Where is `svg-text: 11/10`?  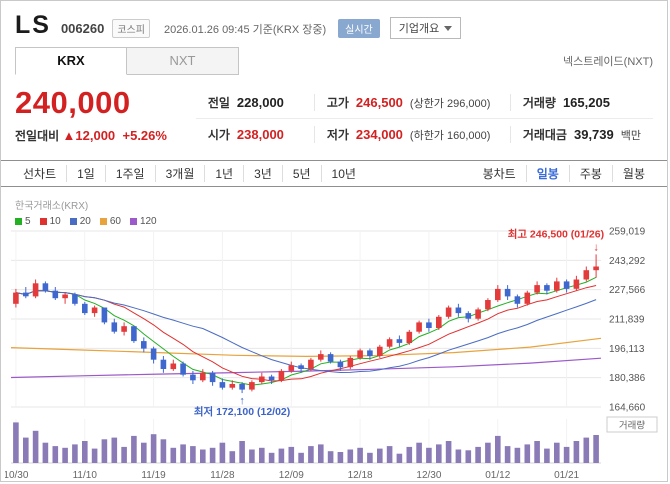 svg-text: 11/10 is located at coordinates (85, 475).